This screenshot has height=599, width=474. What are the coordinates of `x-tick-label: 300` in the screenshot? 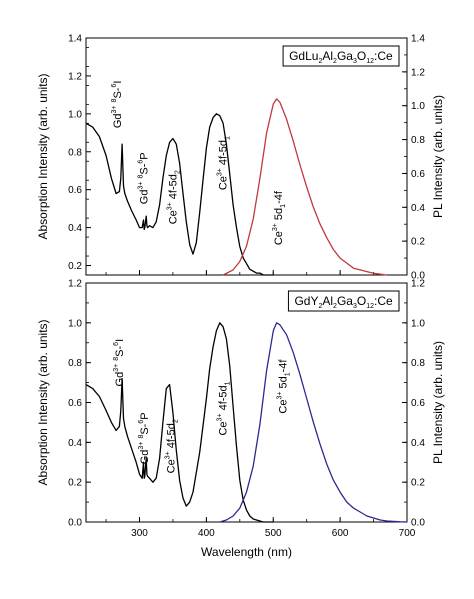 It's located at (139, 533).